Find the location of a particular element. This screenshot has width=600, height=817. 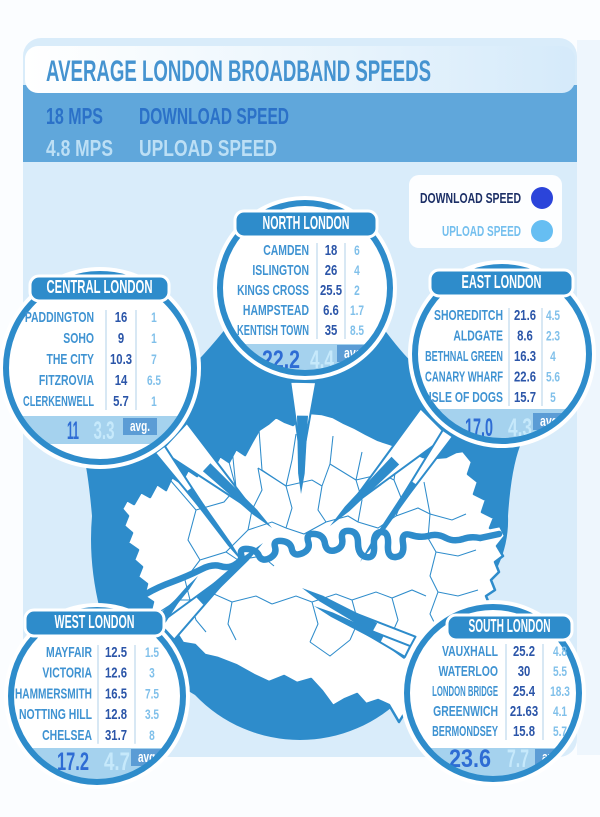

svg-text: 12.6 is located at coordinates (116, 672).